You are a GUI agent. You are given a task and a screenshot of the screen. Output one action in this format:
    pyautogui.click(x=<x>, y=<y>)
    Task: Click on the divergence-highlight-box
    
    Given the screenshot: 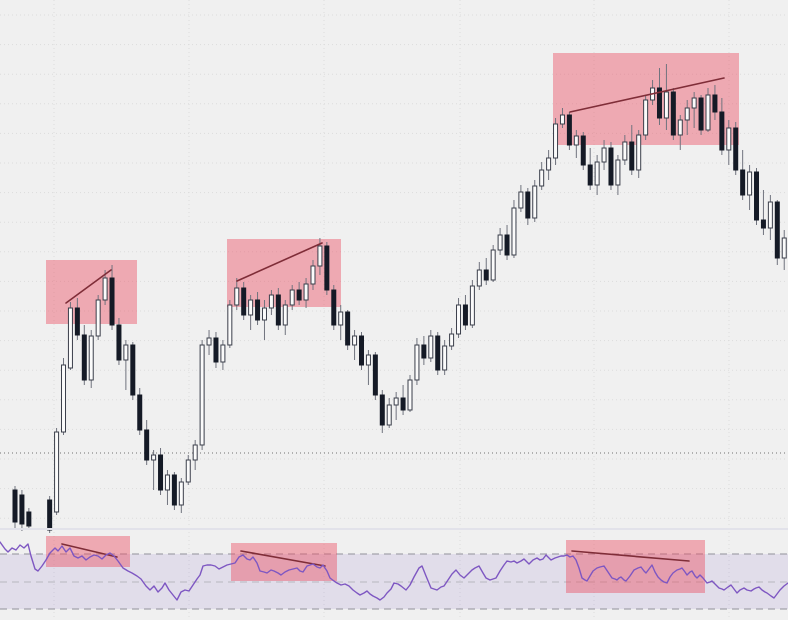 What is the action you would take?
    pyautogui.click(x=91, y=292)
    